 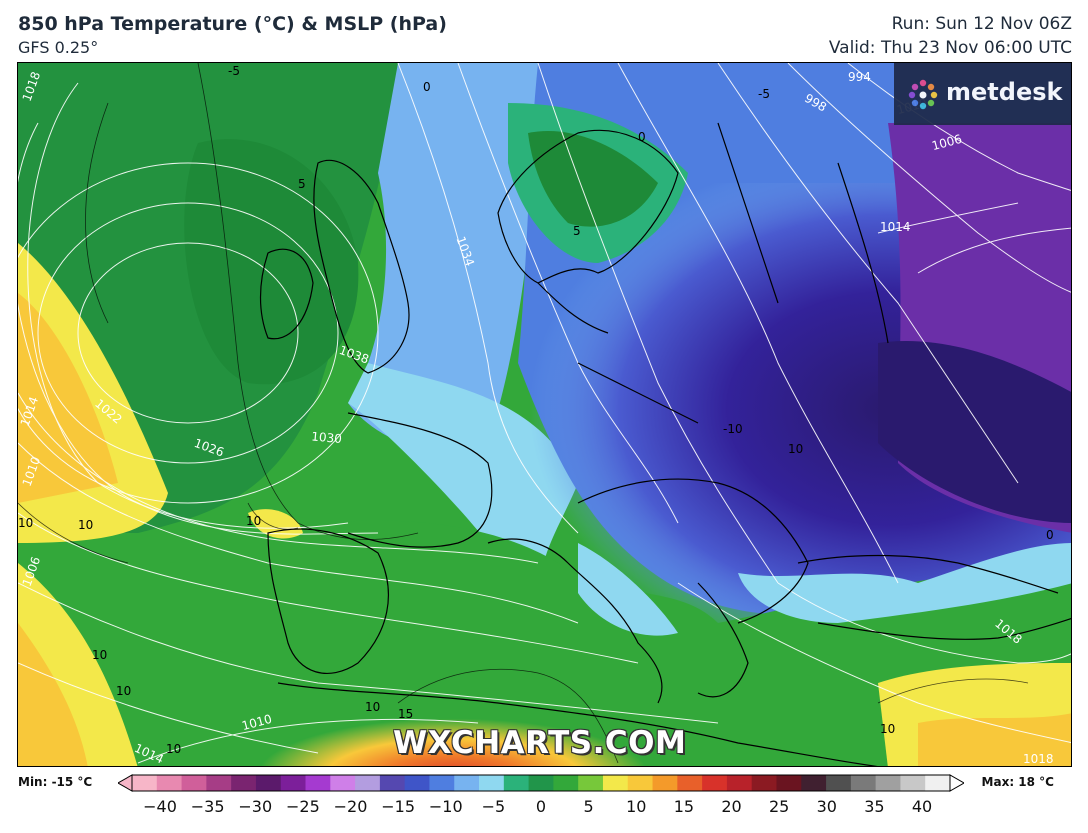 I want to click on isobar-label: 1018, so click(x=1038, y=759).